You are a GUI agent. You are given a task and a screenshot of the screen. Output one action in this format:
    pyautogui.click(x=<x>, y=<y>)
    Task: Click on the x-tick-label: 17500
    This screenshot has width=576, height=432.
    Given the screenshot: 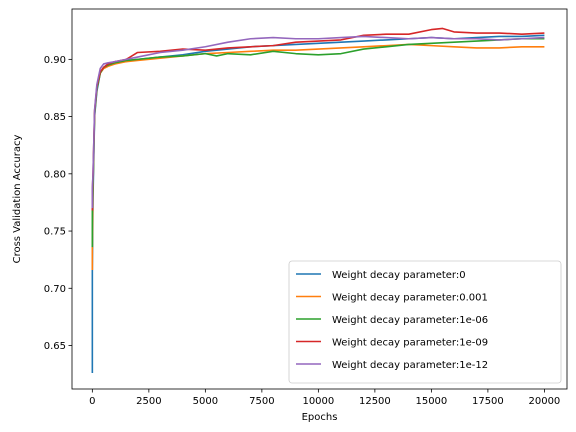 What is the action you would take?
    pyautogui.click(x=488, y=401)
    